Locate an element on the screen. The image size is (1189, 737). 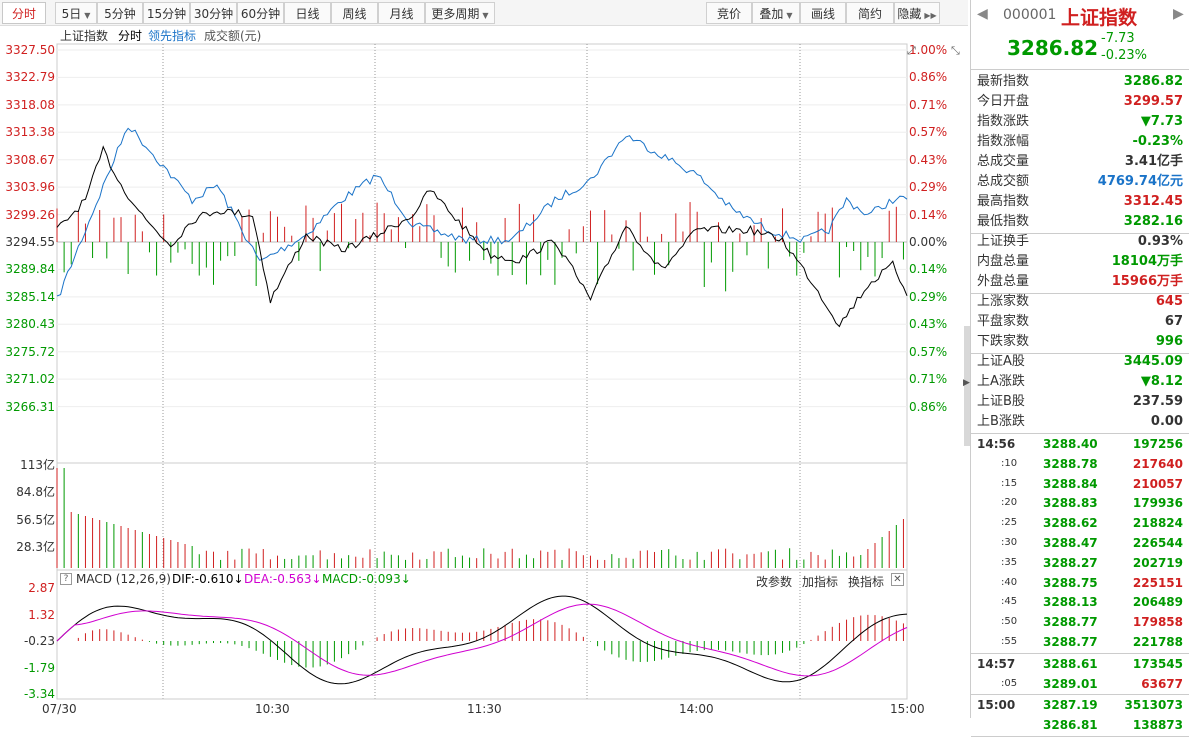
period-tab-5min: 5分钟 is located at coordinates (120, 13).